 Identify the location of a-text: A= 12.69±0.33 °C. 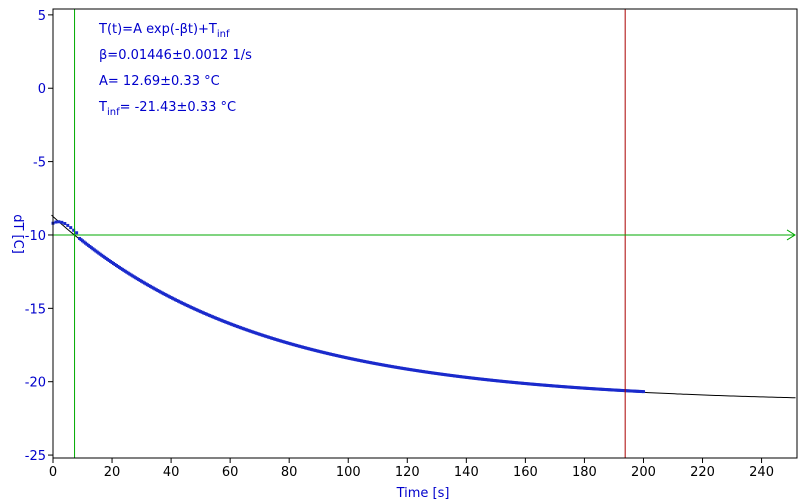
(159, 81).